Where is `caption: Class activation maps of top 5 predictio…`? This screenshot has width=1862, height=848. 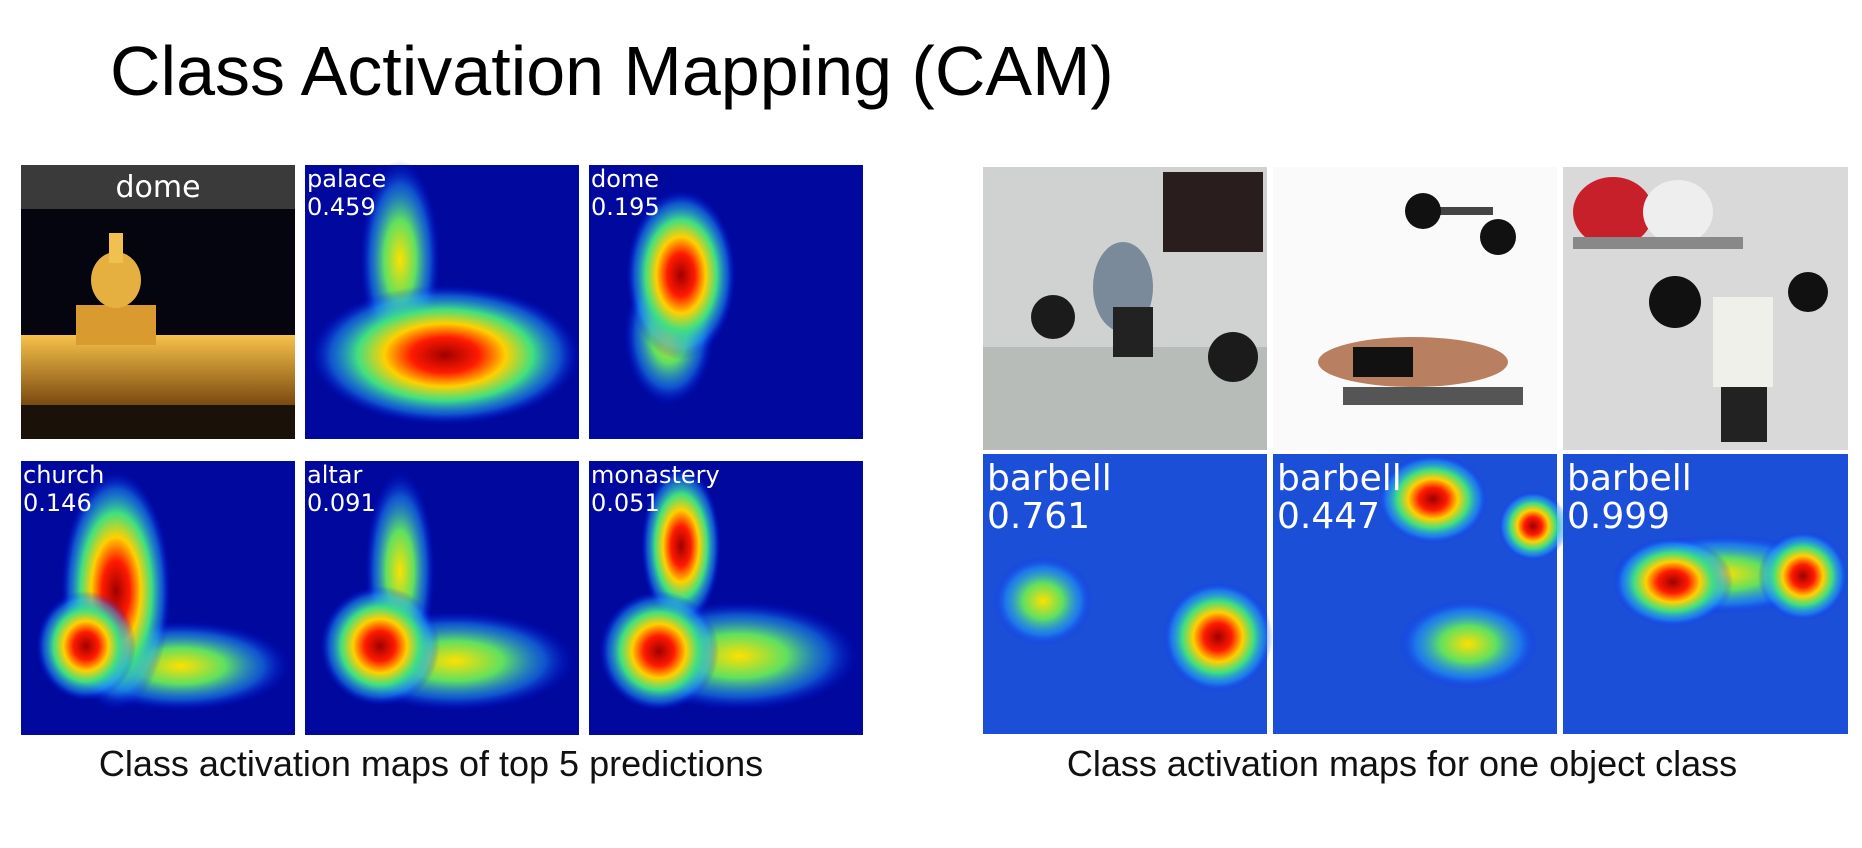 caption: Class activation maps of top 5 predictio… is located at coordinates (431, 763).